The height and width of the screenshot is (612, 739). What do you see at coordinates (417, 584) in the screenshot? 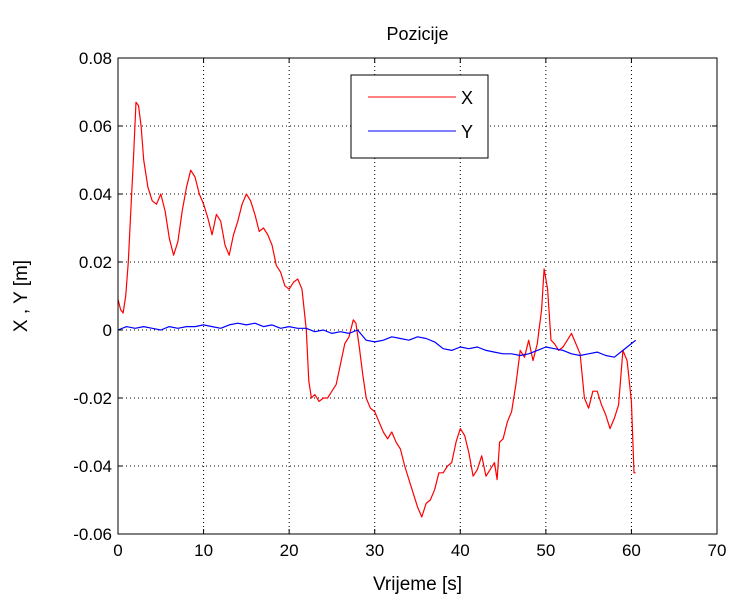
I see `x-axis-label: Vrijeme [s]` at bounding box center [417, 584].